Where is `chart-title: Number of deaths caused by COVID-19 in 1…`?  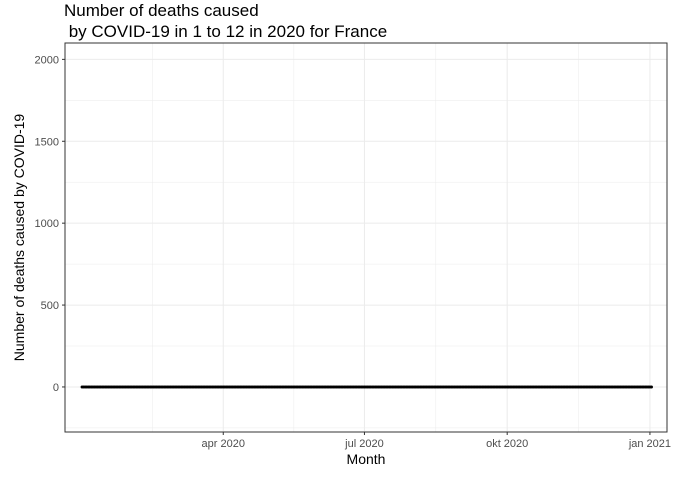 chart-title: Number of deaths caused by COVID-19 in 1… is located at coordinates (225, 21).